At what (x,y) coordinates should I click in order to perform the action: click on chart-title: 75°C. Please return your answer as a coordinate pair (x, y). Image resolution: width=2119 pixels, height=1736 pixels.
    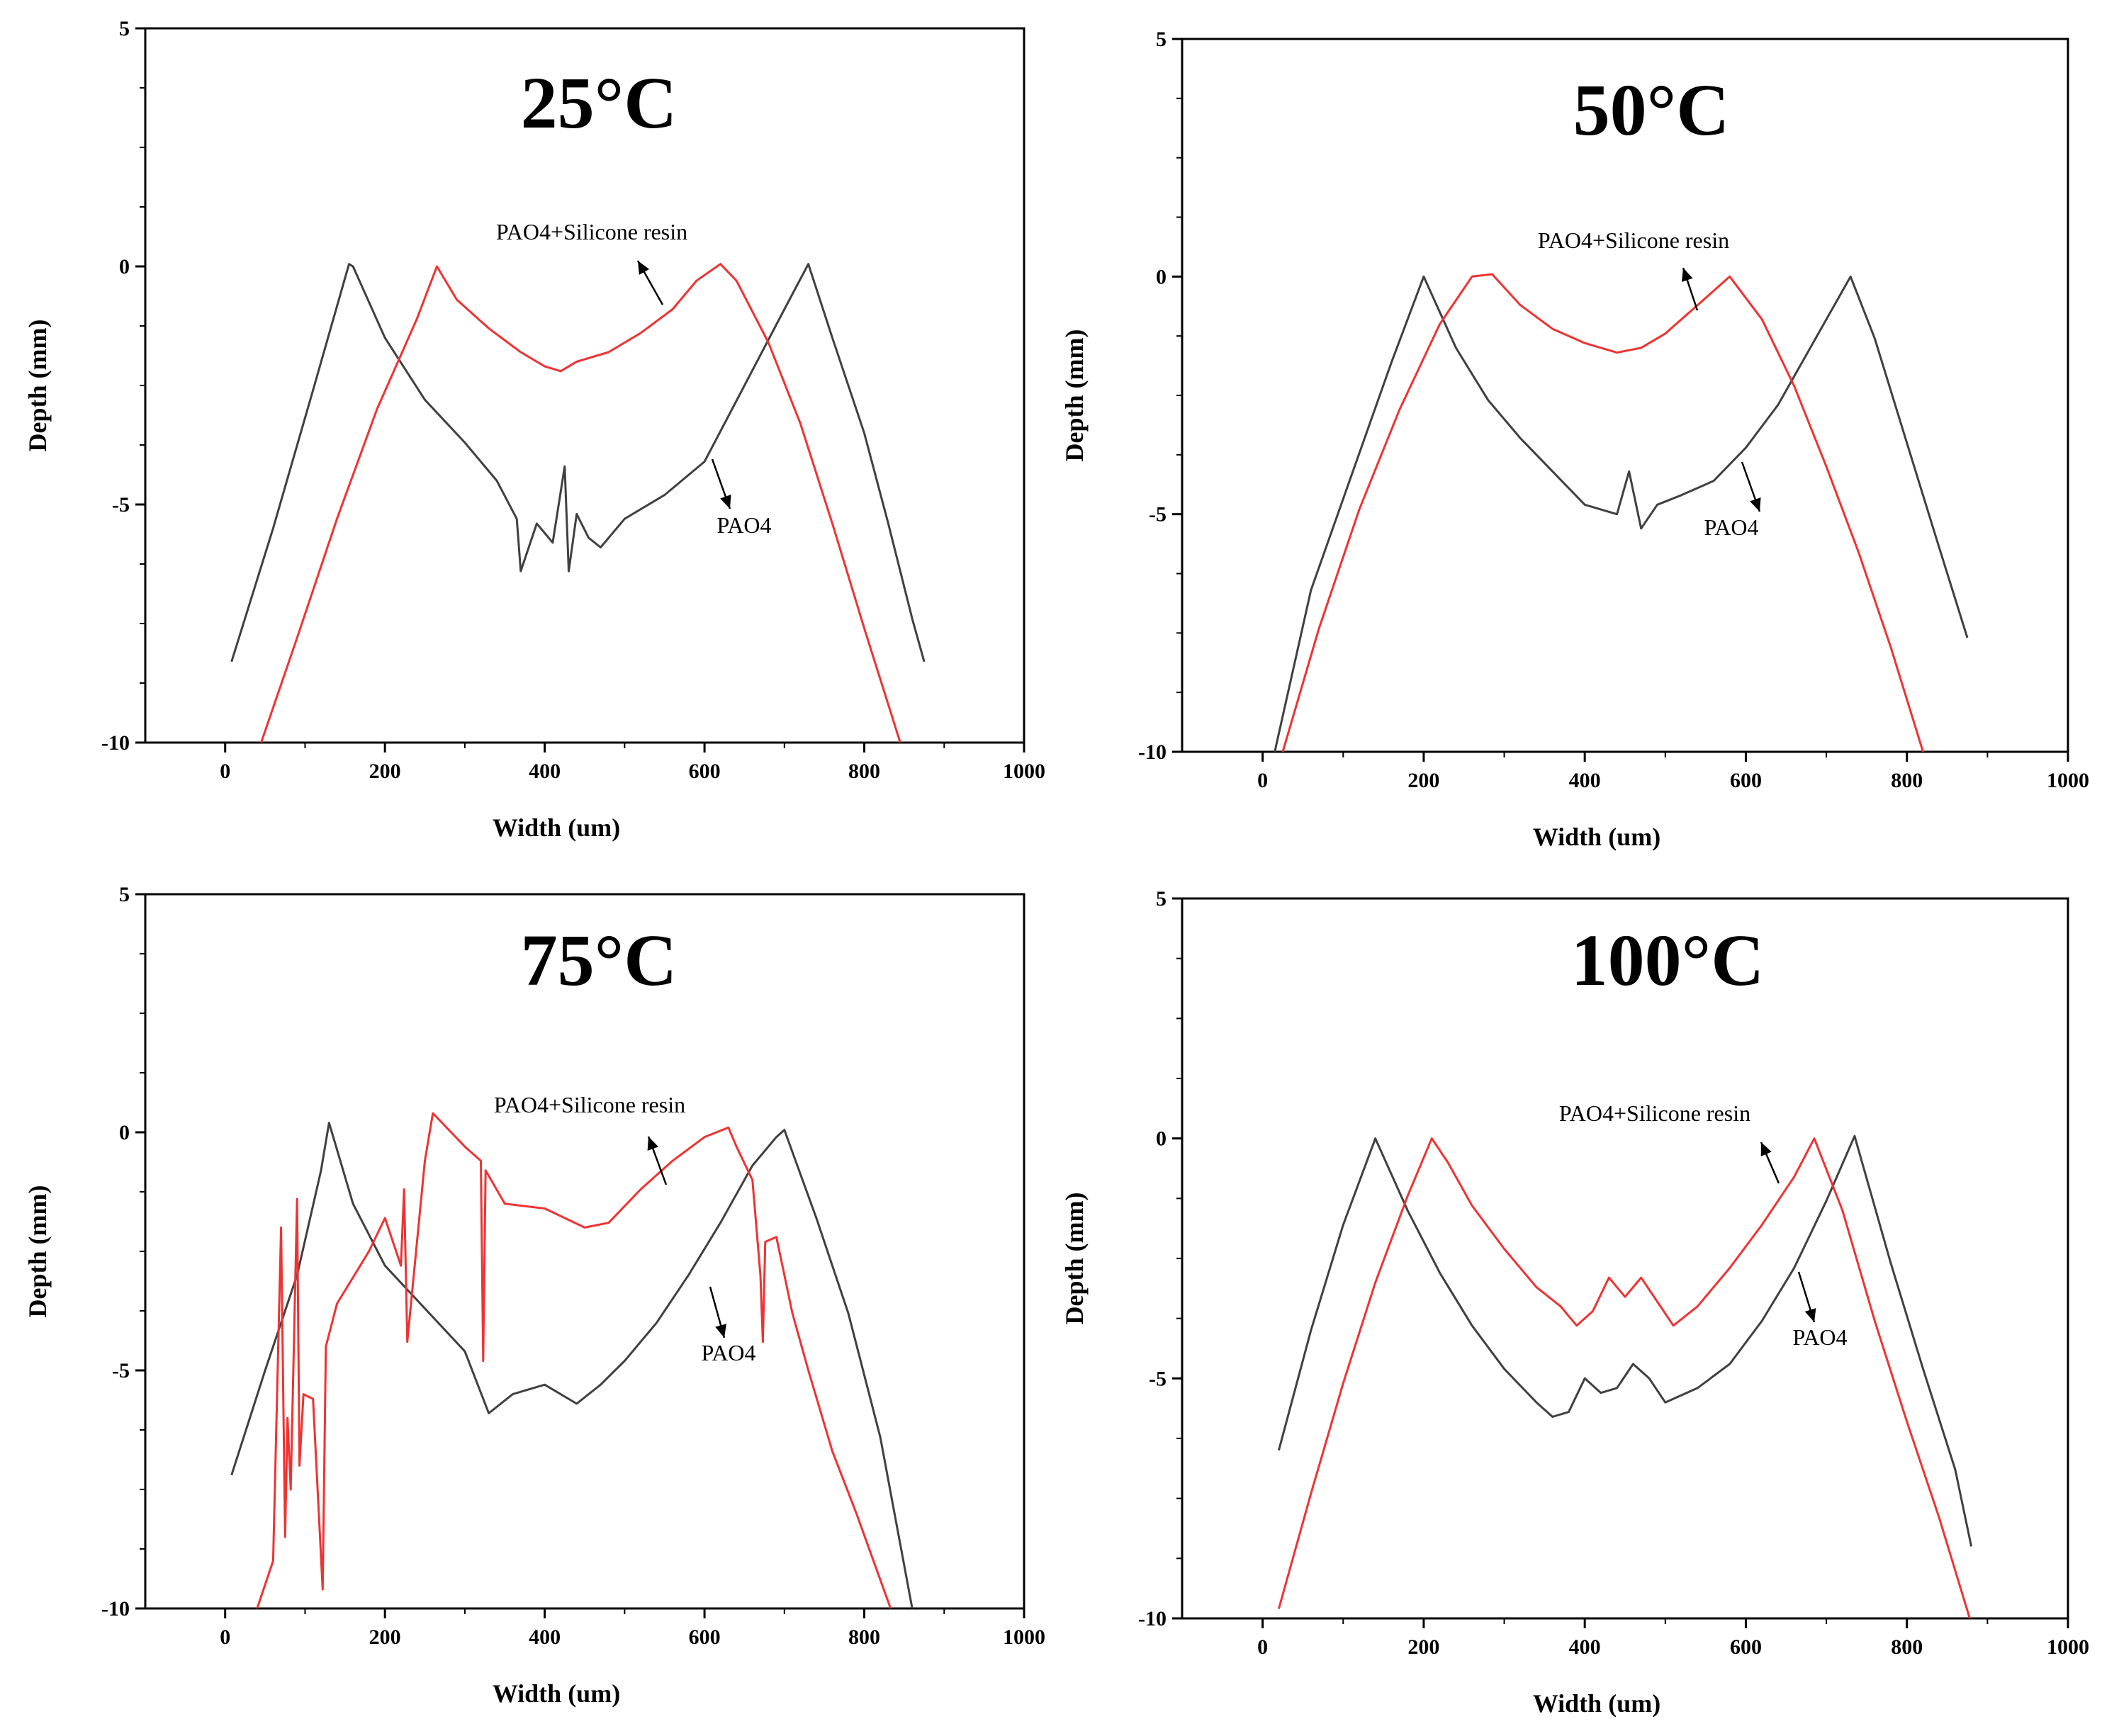
    Looking at the image, I should click on (600, 960).